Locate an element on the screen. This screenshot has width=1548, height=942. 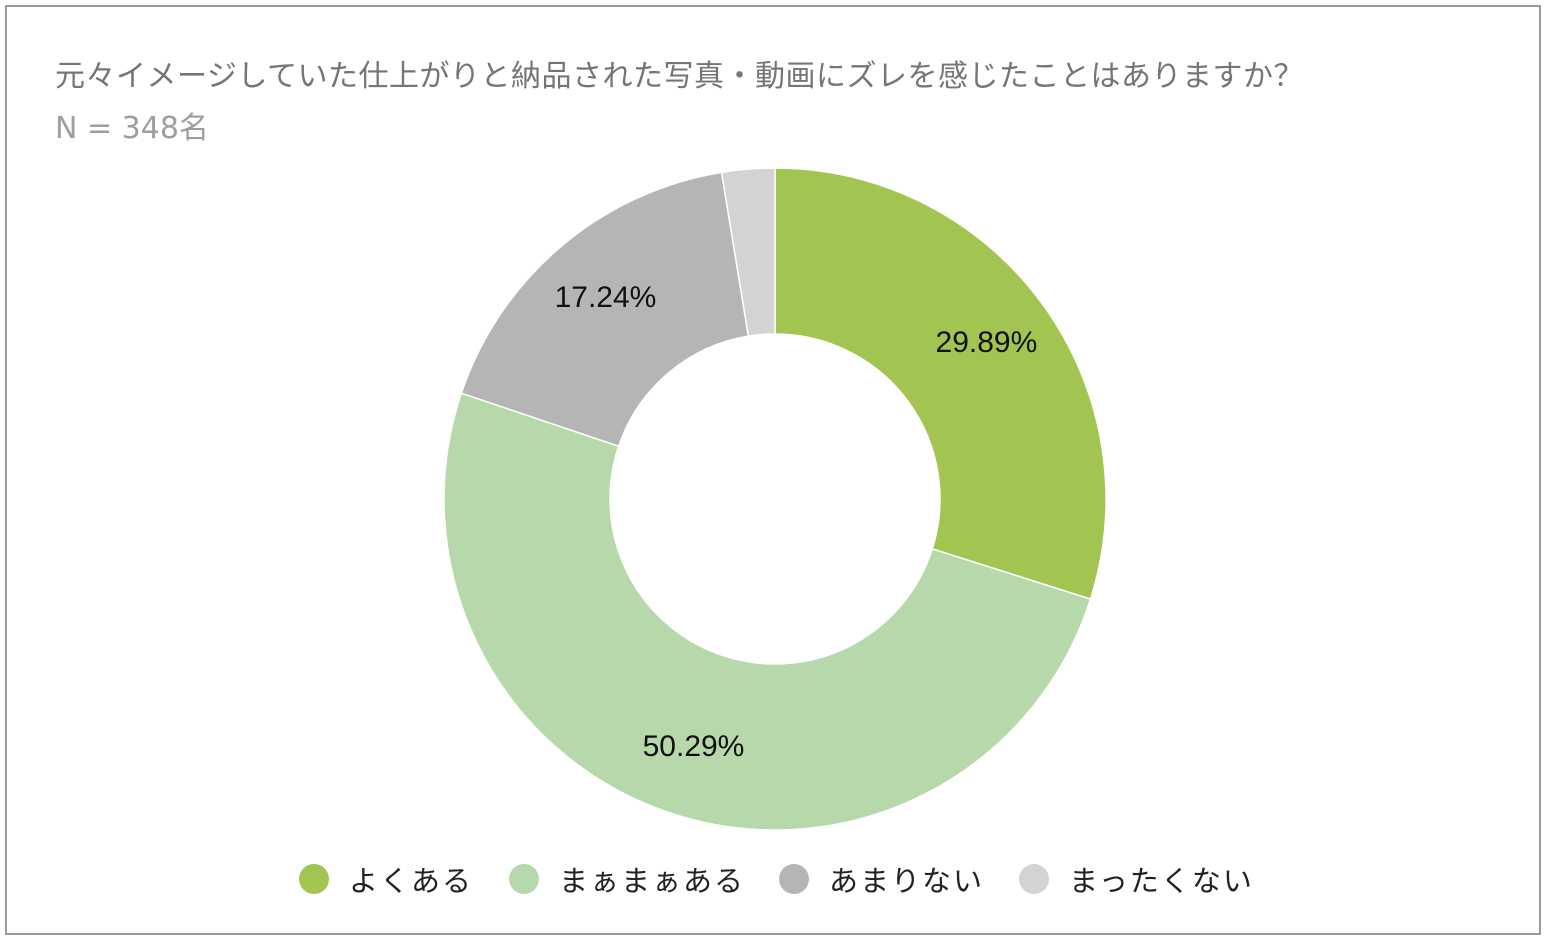
slice-data-label: 29.89% is located at coordinates (987, 342).